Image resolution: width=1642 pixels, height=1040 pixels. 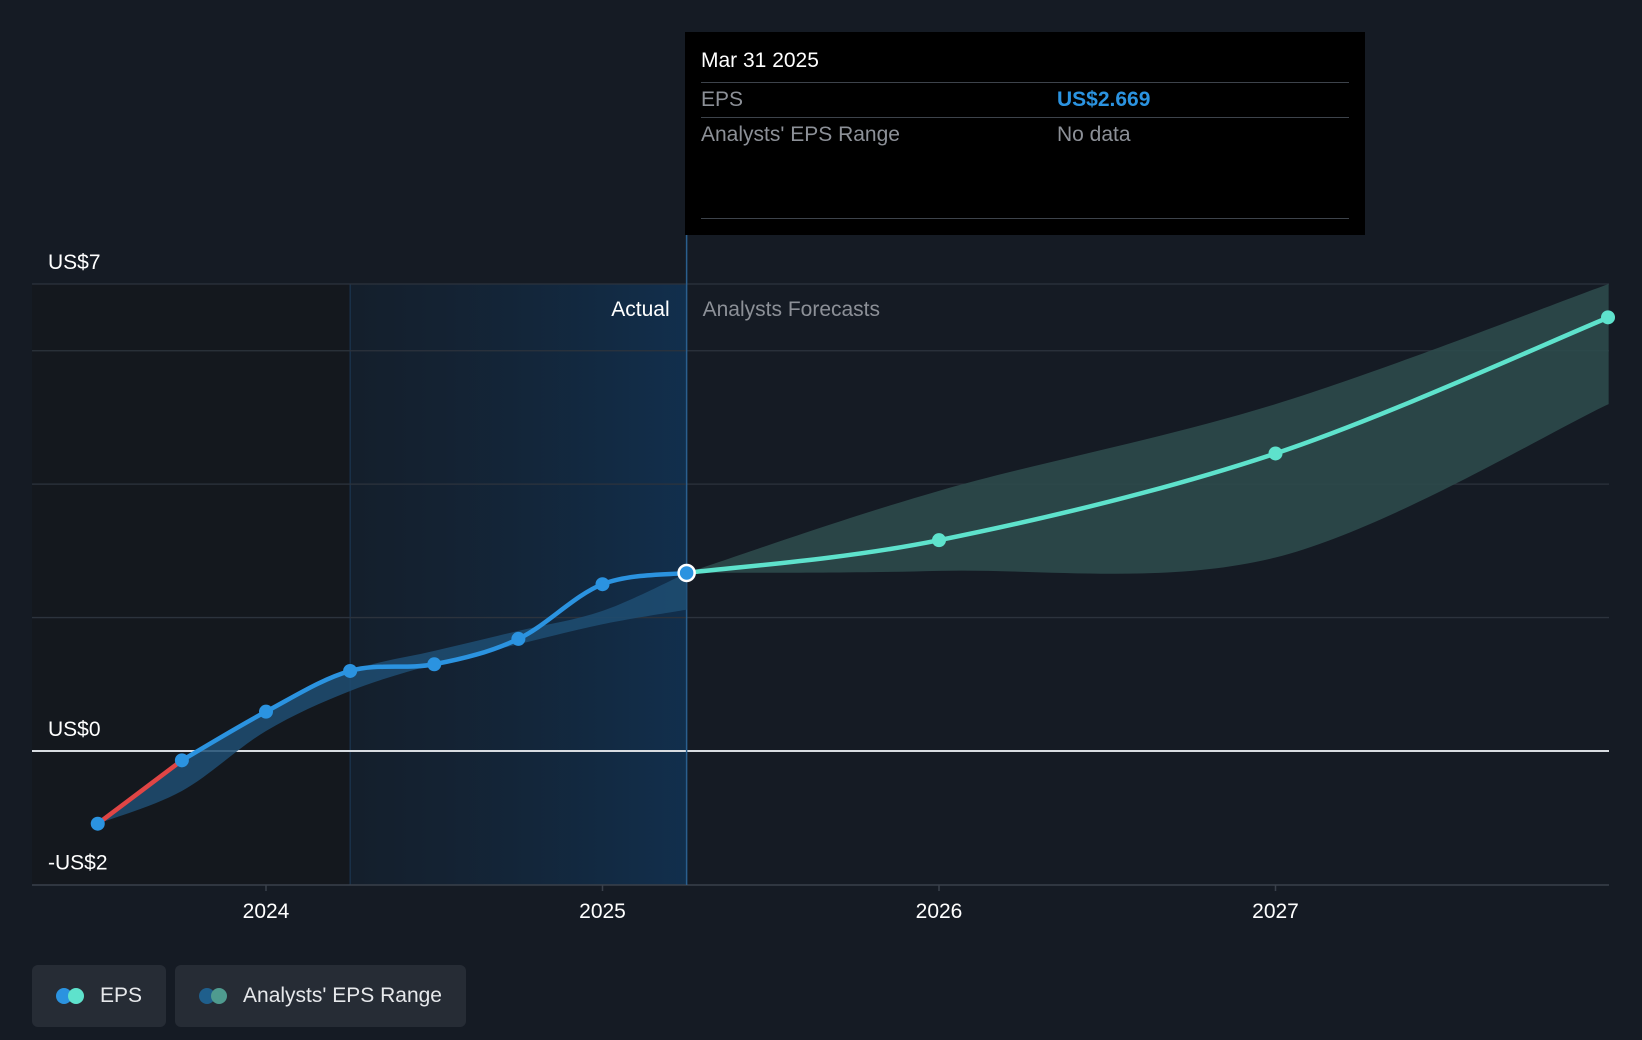 I want to click on legend: EPS Analysts' EPS Range, so click(x=249, y=996).